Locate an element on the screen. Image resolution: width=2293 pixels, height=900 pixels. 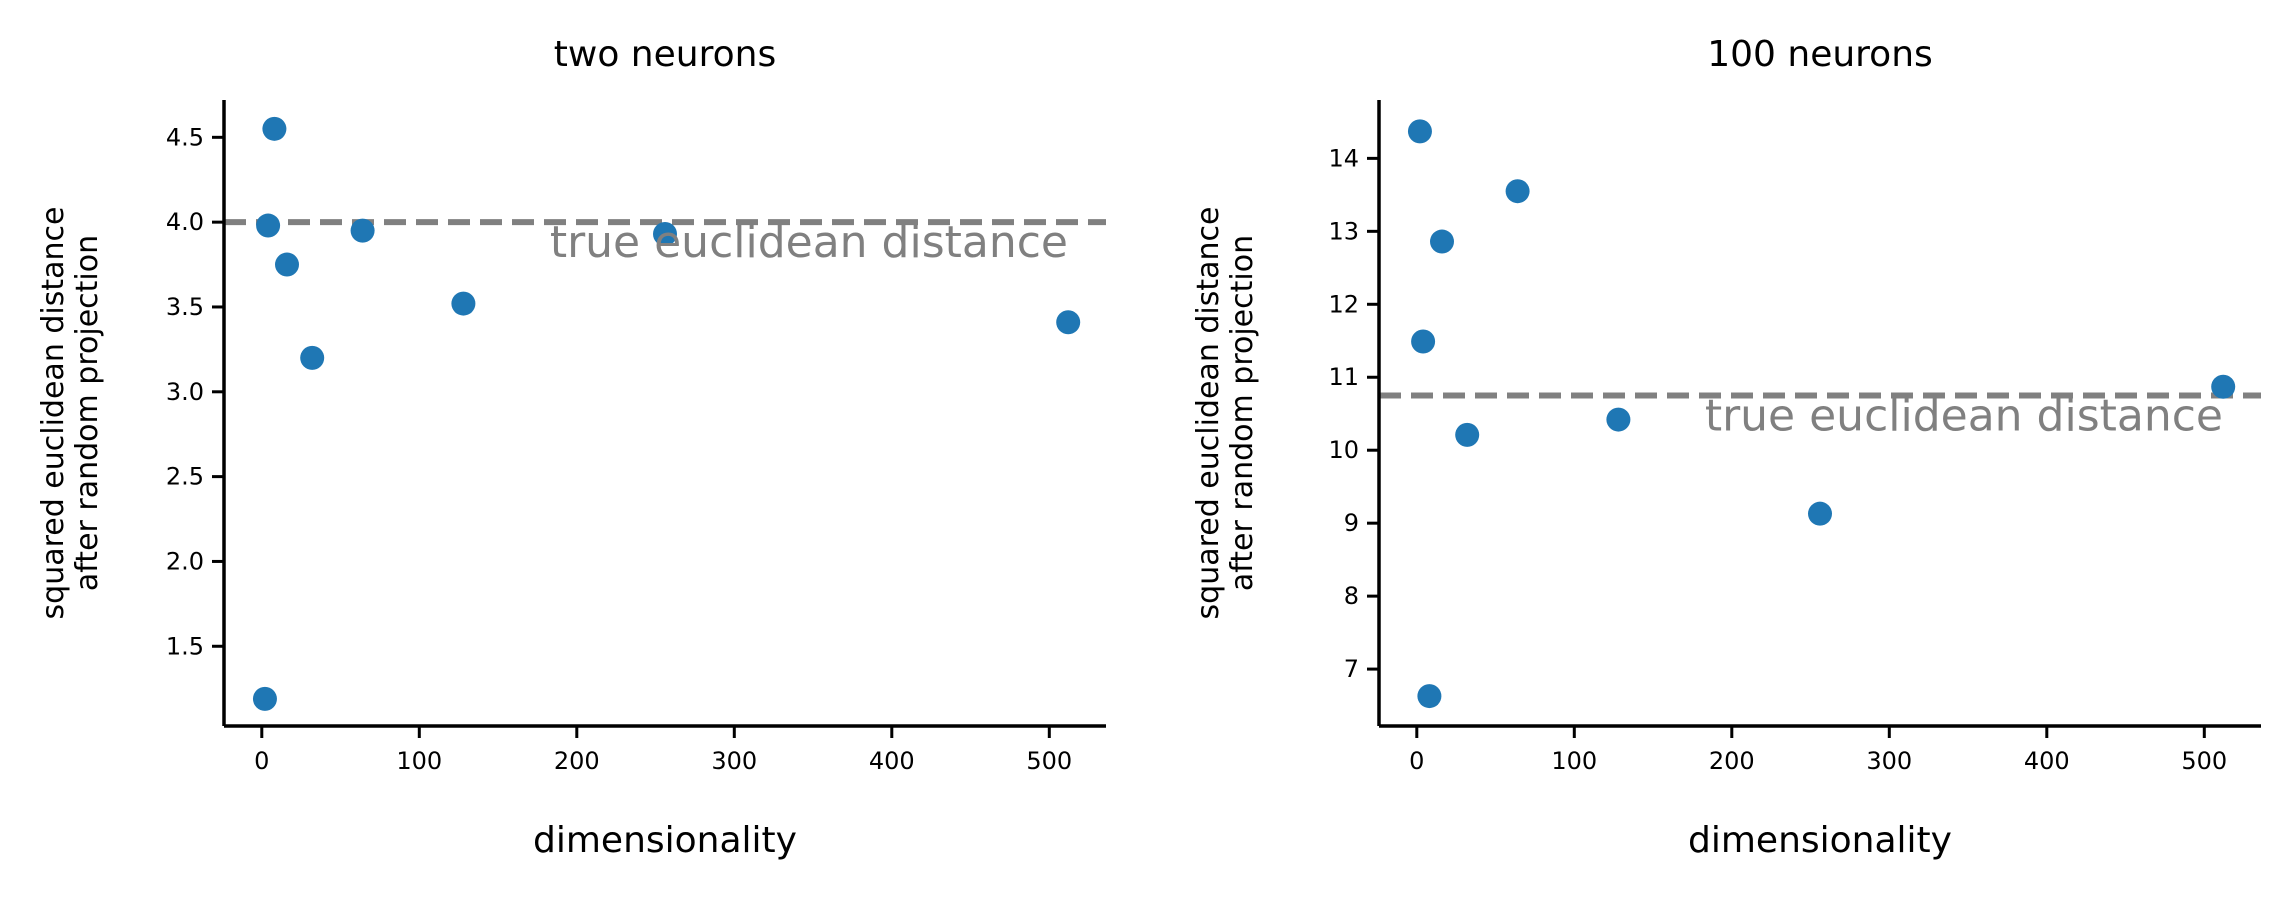
y-tick-label: 8 is located at coordinates (1351, 596).